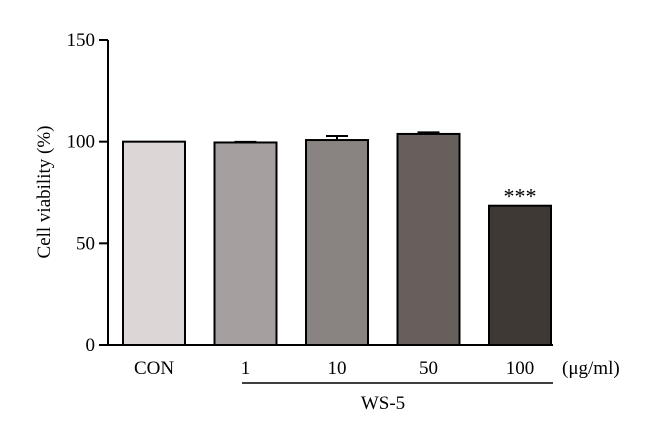  What do you see at coordinates (337, 137) in the screenshot?
I see `error-bars-group` at bounding box center [337, 137].